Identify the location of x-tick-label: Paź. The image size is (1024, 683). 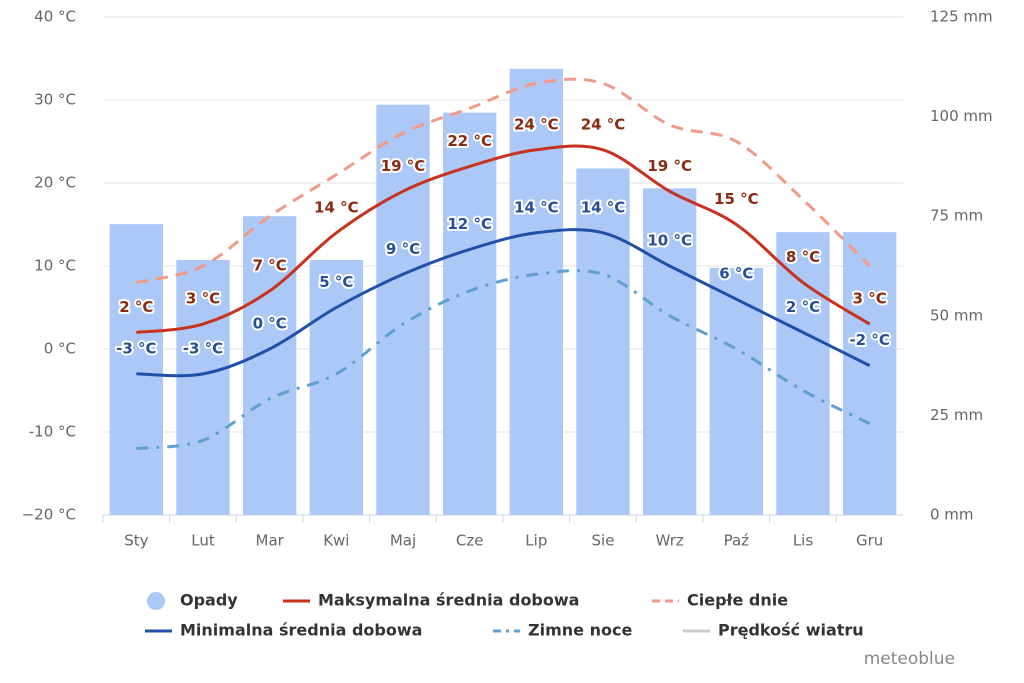
(737, 541).